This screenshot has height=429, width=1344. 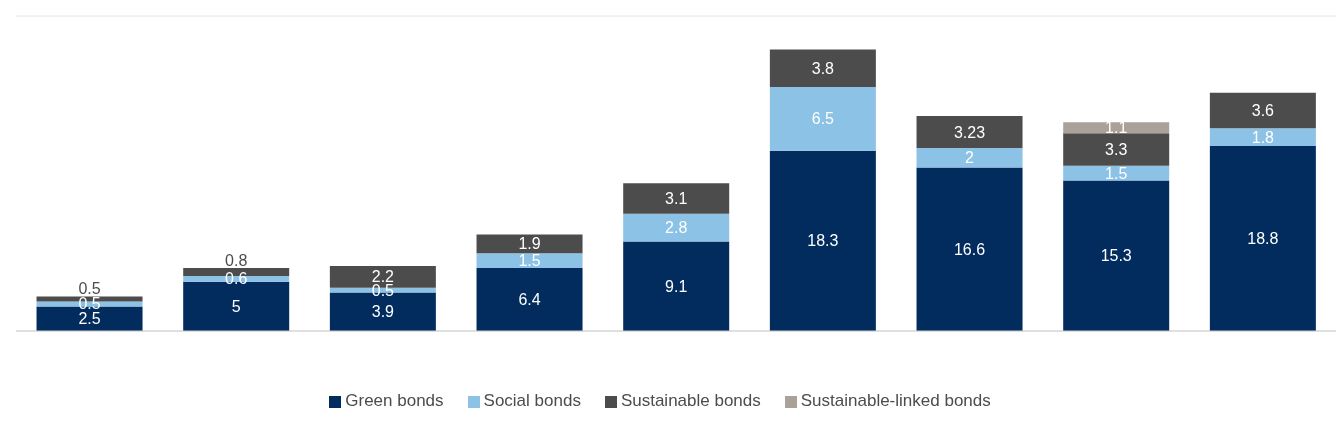 I want to click on data-label: 6.5, so click(x=823, y=119).